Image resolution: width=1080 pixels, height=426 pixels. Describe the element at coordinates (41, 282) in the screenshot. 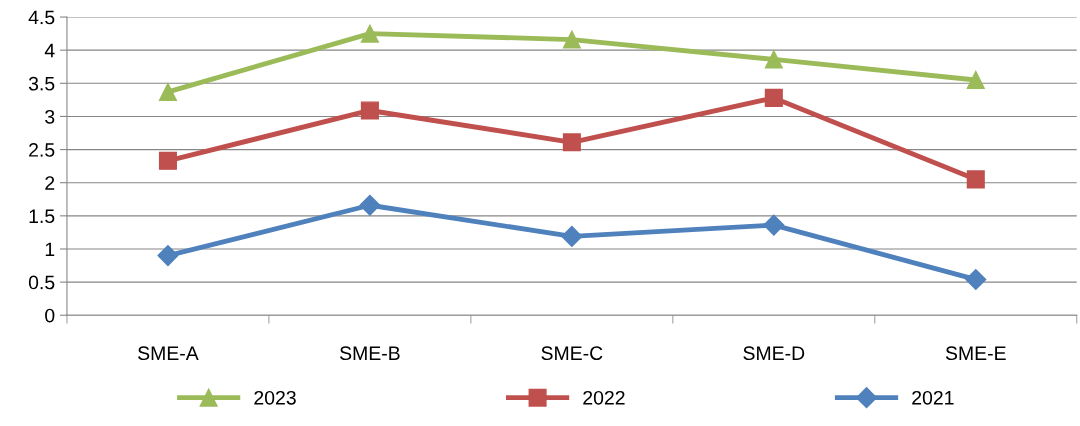

I see `y-tick-label: 0.5` at that location.